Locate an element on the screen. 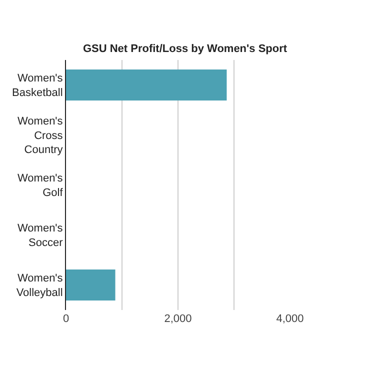 The width and height of the screenshot is (370, 370). x-tick-label: 4,000 is located at coordinates (290, 319).